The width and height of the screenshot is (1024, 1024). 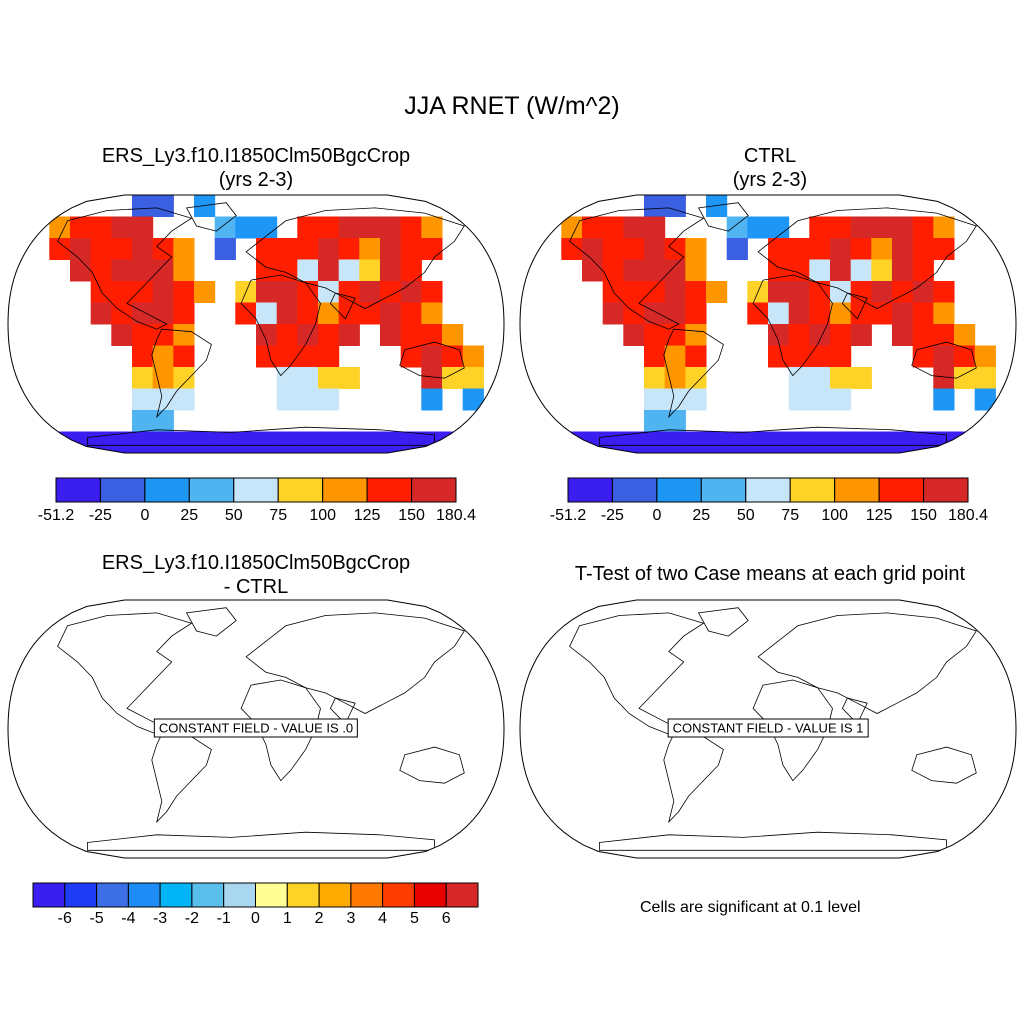 I want to click on panel1-title-line2: (yrs 2-3), so click(x=256, y=180).